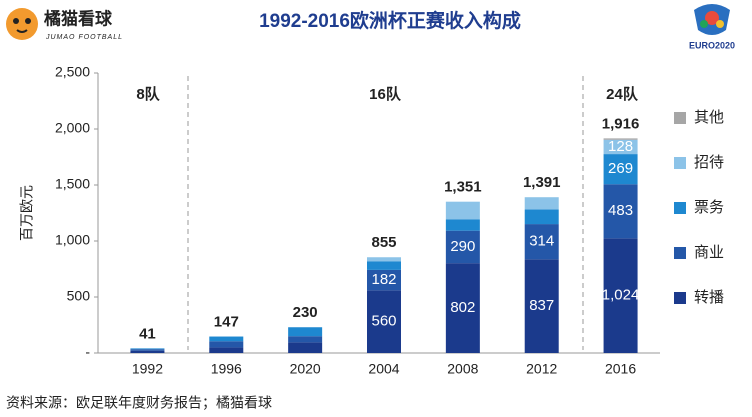 The image size is (752, 417). Describe the element at coordinates (147, 333) in the screenshot. I see `total-label: 41` at that location.